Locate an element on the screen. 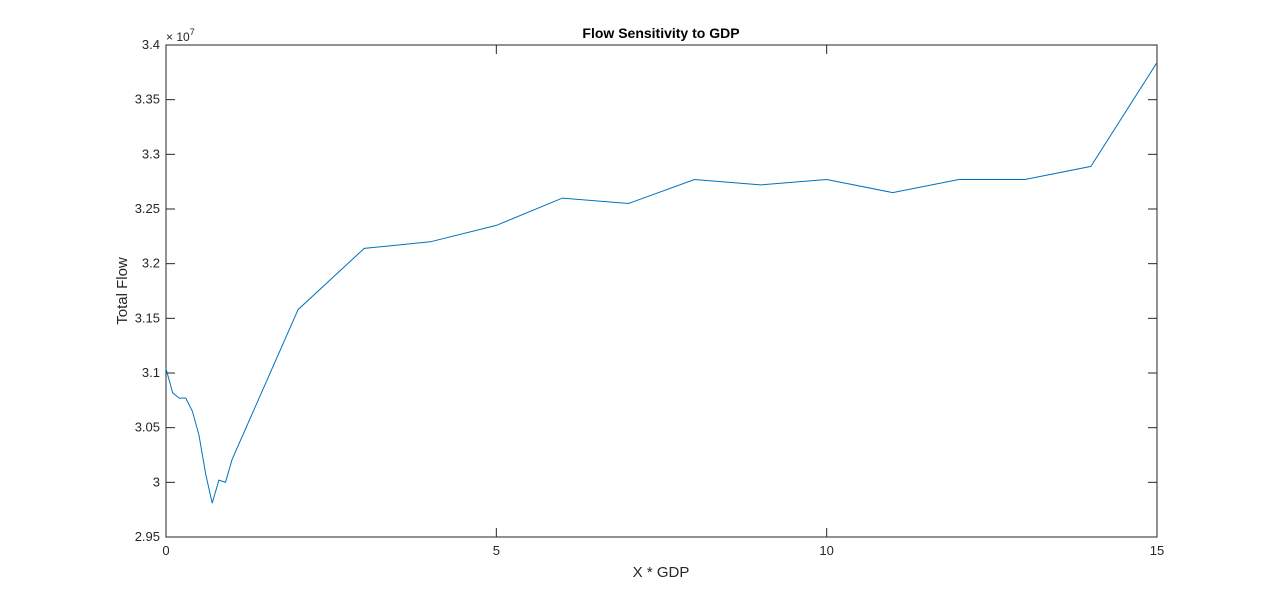  y-tick-label: 3 is located at coordinates (156, 481).